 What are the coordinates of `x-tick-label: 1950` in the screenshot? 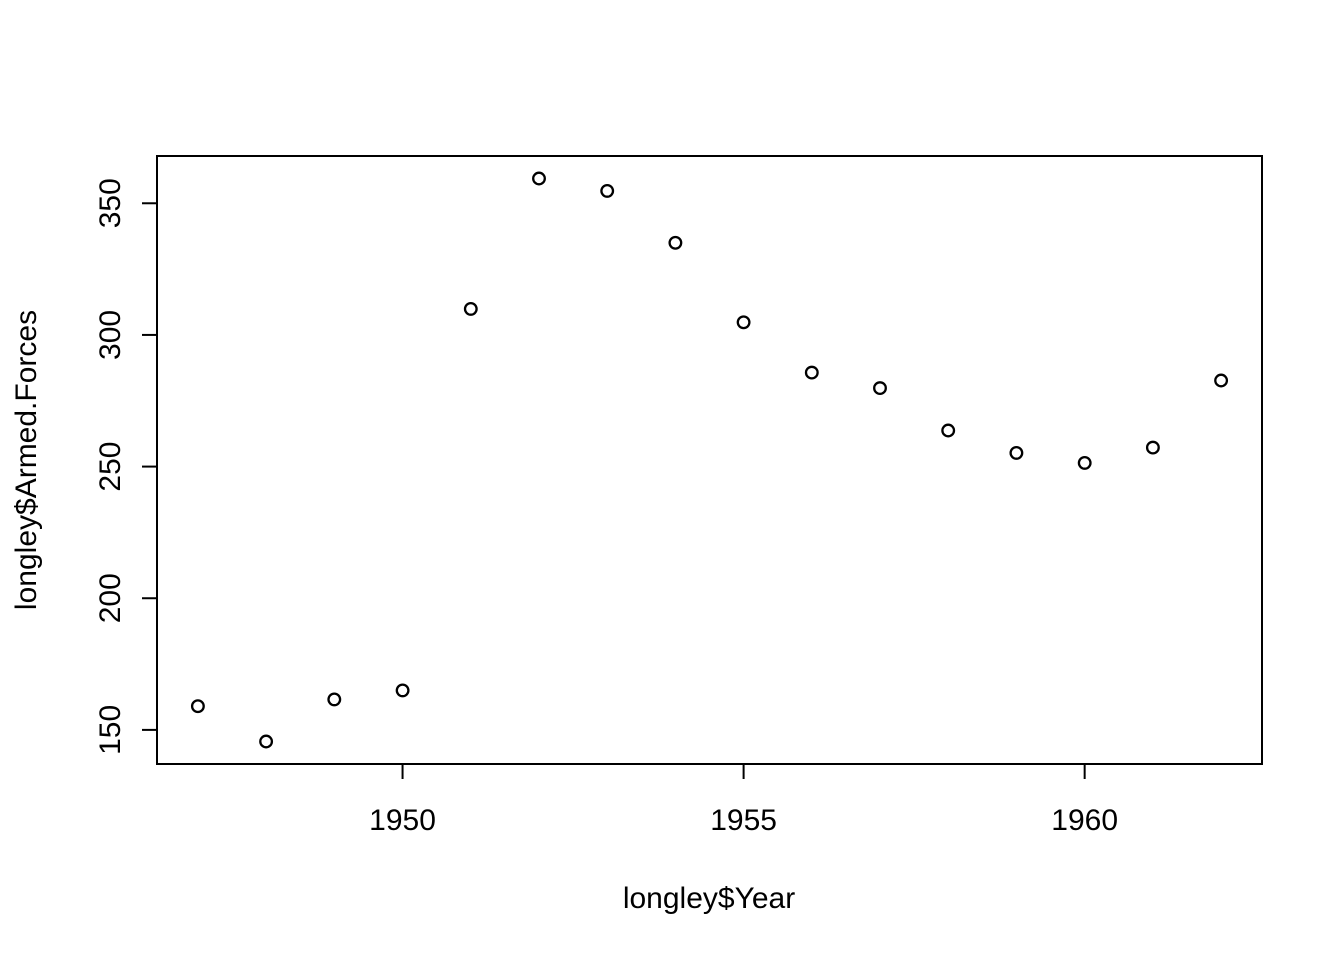 It's located at (402, 820).